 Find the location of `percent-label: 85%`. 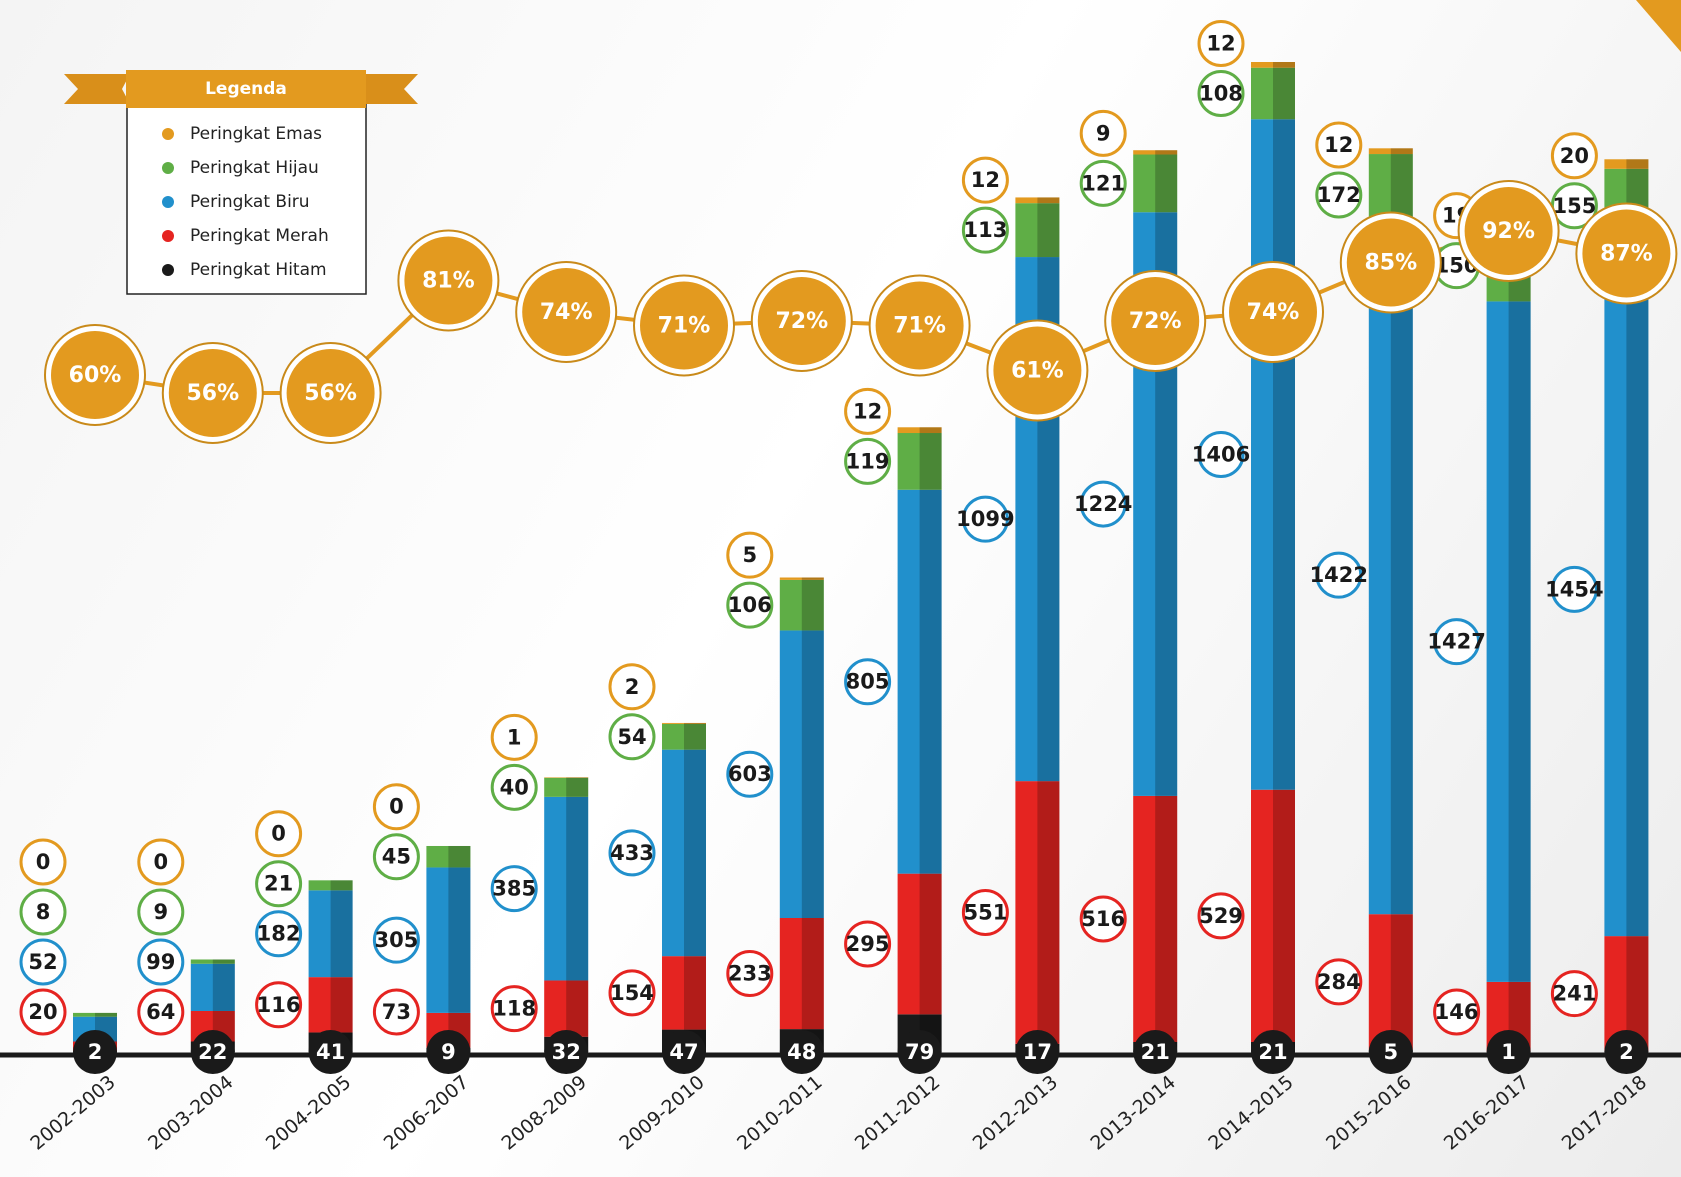

percent-label: 85% is located at coordinates (1390, 263).